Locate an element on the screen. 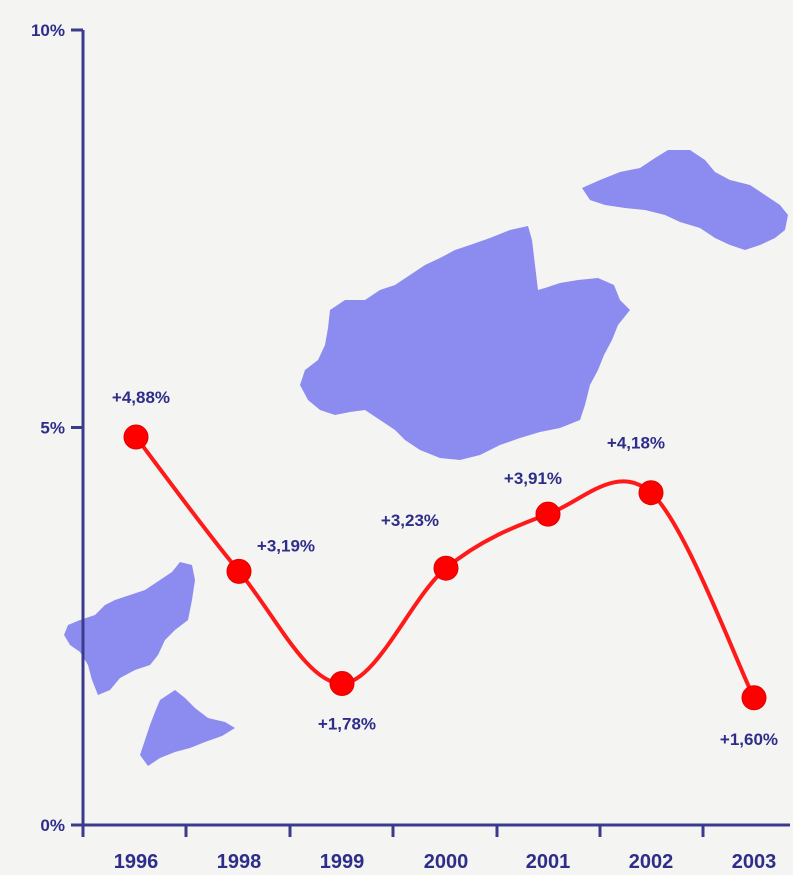 Image resolution: width=793 pixels, height=880 pixels. x-tick-label: 1999 is located at coordinates (342, 862).